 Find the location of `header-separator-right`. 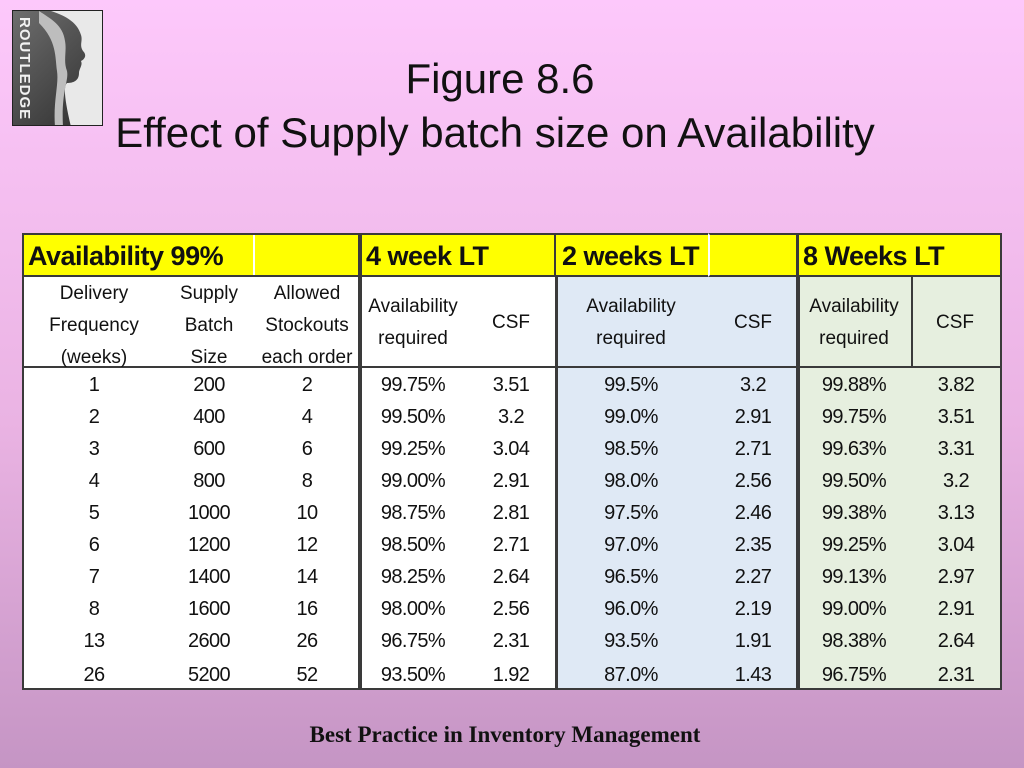

header-separator-right is located at coordinates (680, 367).